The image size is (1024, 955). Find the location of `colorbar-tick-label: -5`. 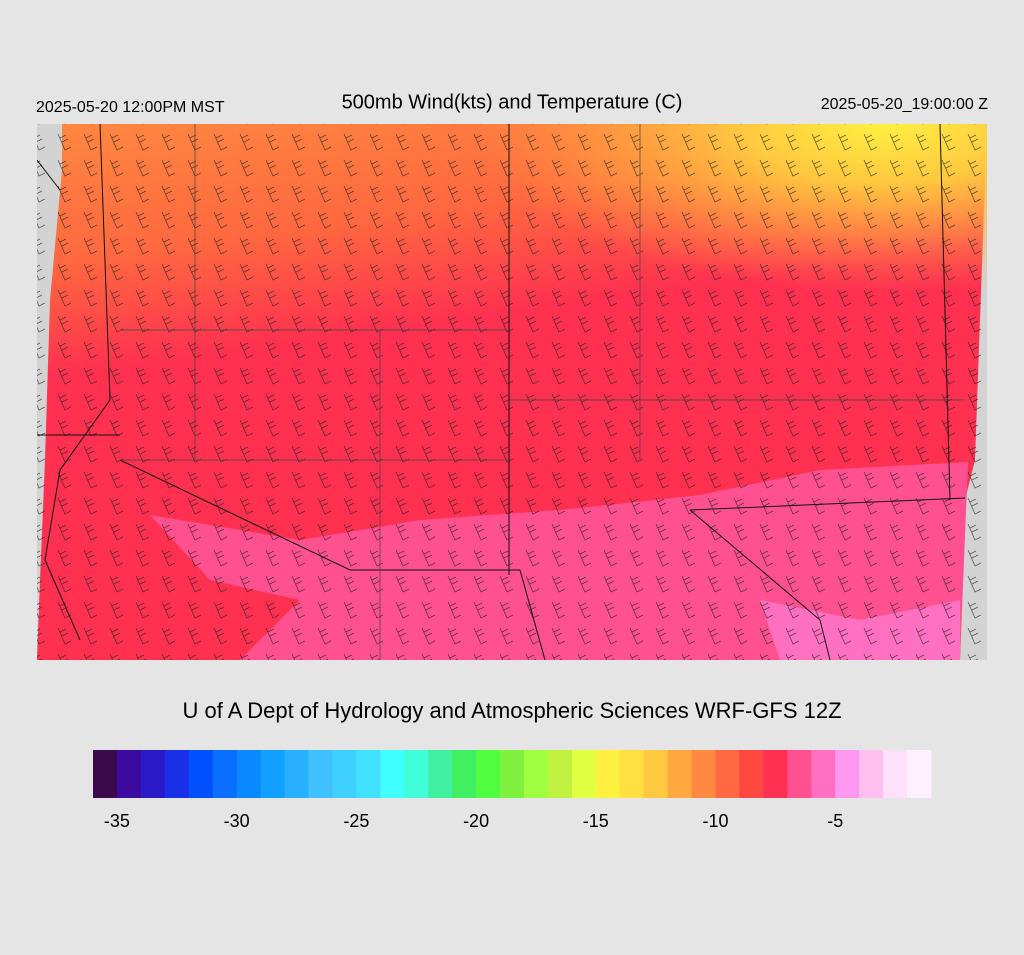

colorbar-tick-label: -5 is located at coordinates (835, 821).